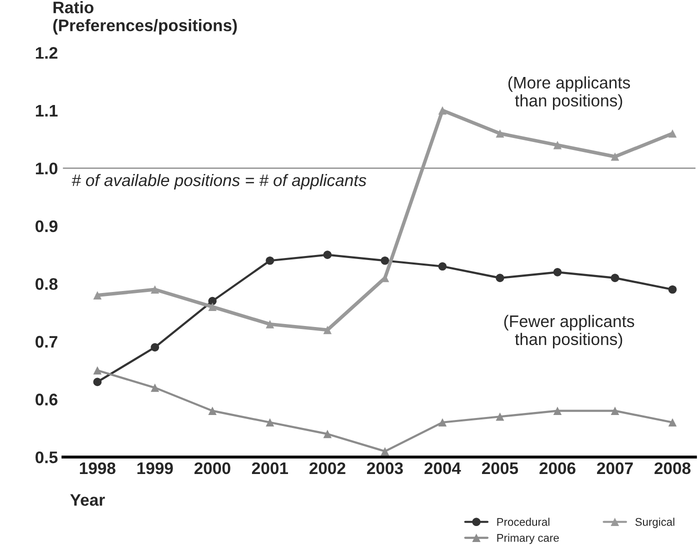 The width and height of the screenshot is (699, 554). What do you see at coordinates (47, 168) in the screenshot?
I see `y-tick-label: 1.0` at bounding box center [47, 168].